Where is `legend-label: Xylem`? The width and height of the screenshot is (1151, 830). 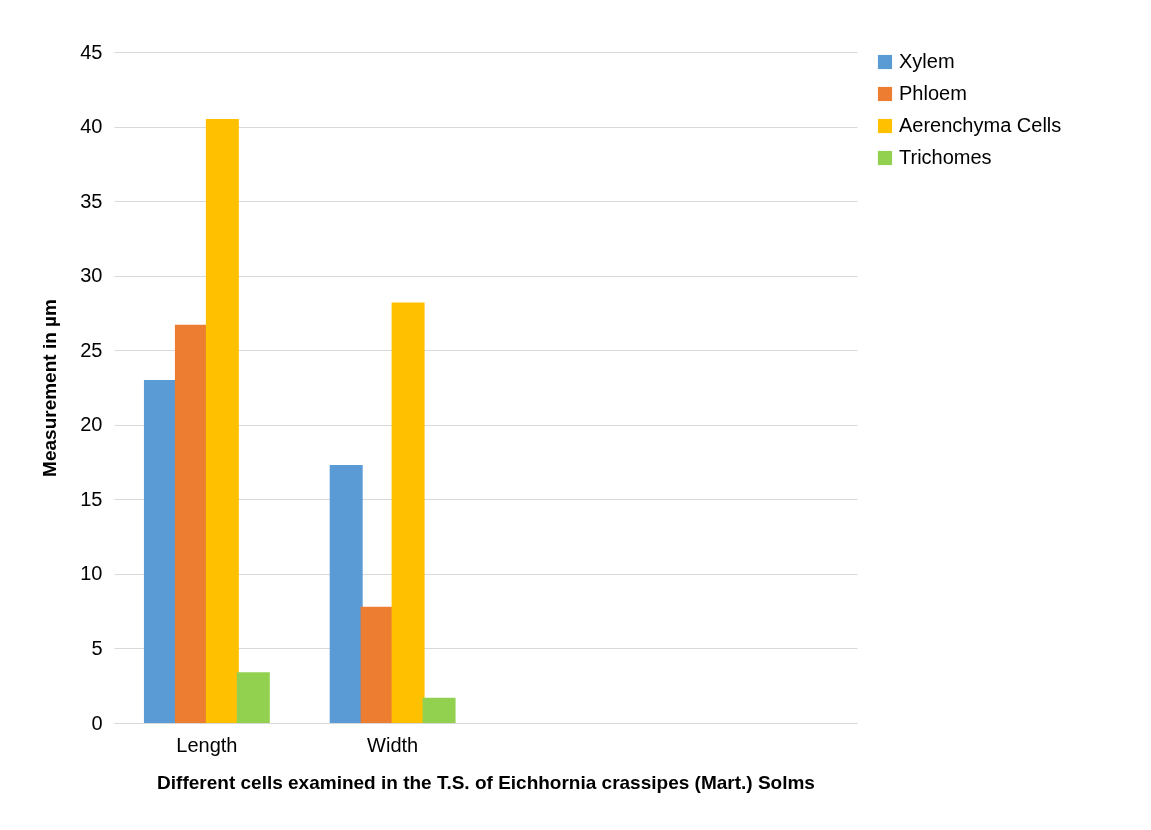 legend-label: Xylem is located at coordinates (927, 61).